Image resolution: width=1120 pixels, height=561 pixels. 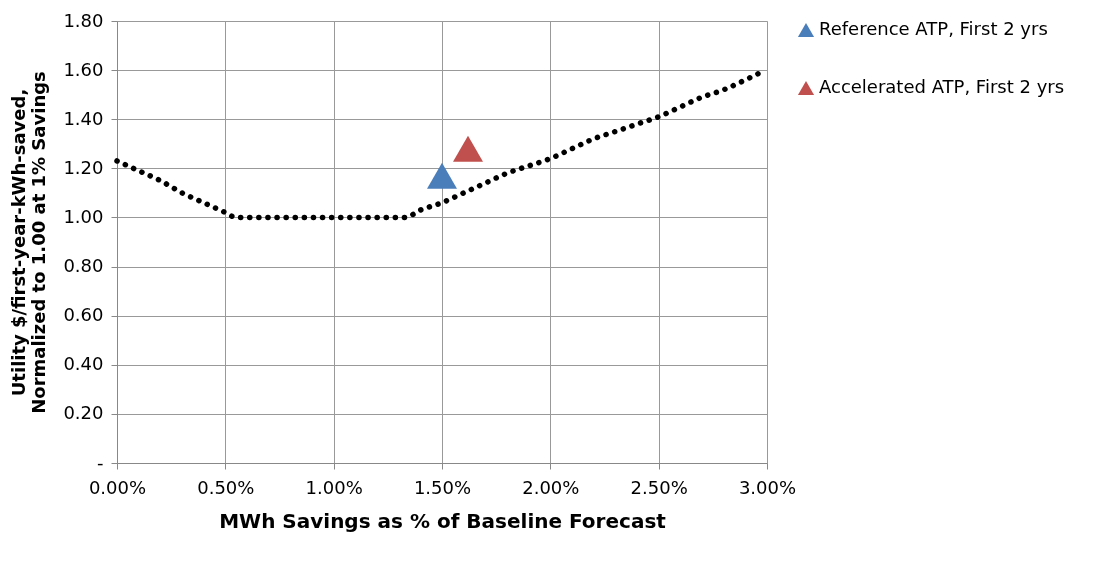 What do you see at coordinates (442, 487) in the screenshot?
I see `x-tick-label: 1.50%` at bounding box center [442, 487].